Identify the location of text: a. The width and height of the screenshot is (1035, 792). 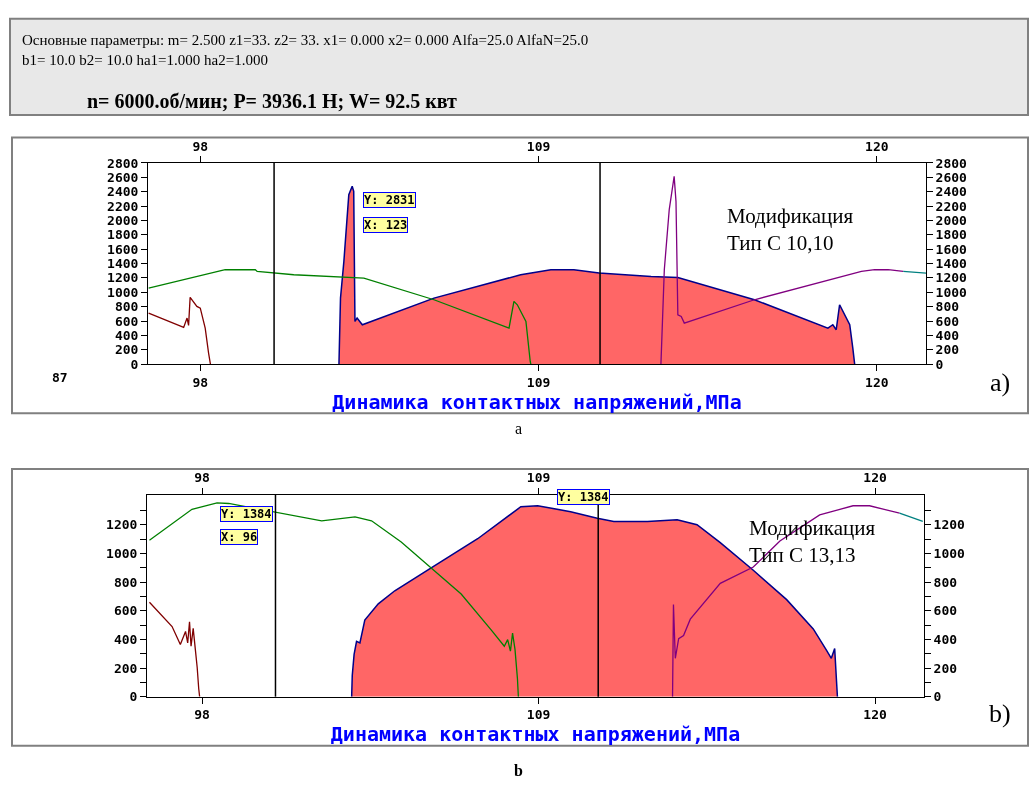
(519, 428).